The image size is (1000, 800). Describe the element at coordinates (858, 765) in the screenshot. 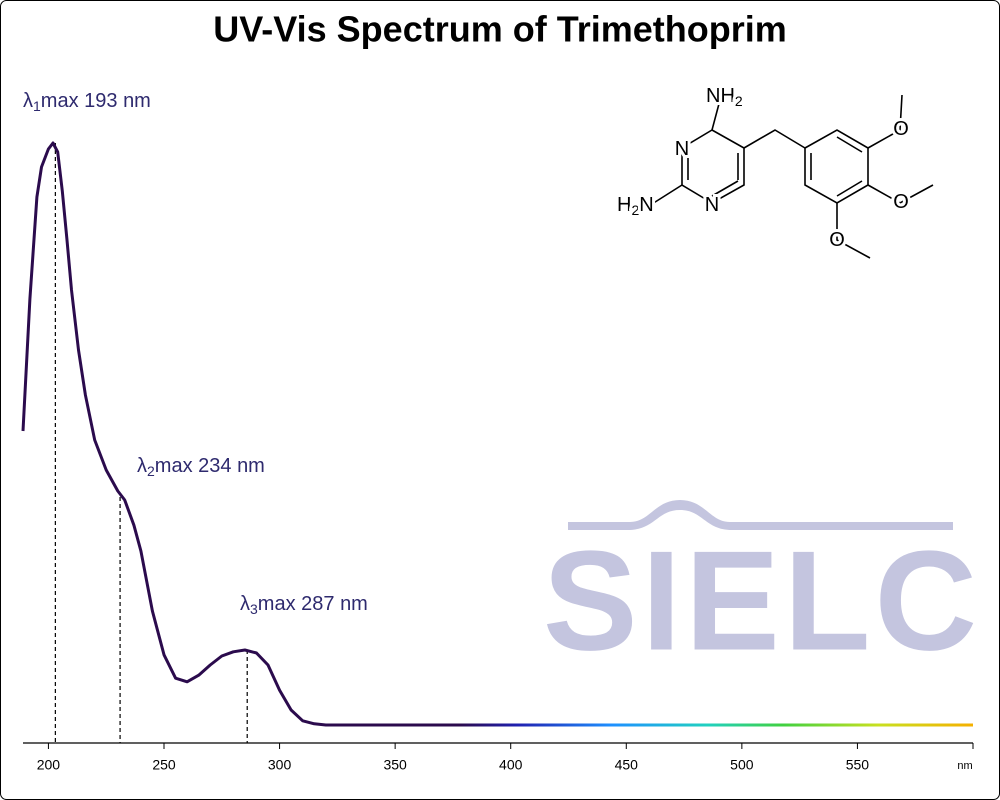

I see `x-tick-label: 550` at that location.